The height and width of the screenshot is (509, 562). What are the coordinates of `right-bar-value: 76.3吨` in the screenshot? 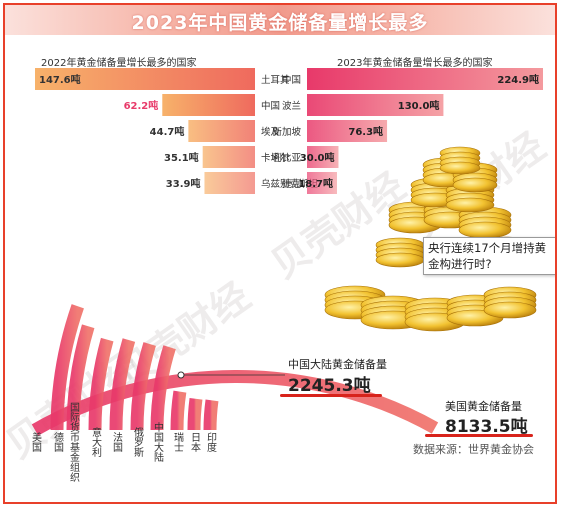 It's located at (365, 131).